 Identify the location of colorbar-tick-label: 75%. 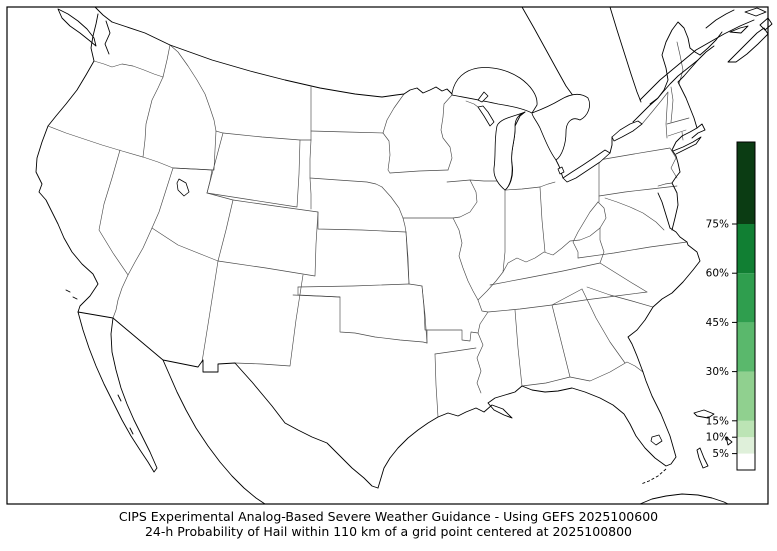
(717, 225).